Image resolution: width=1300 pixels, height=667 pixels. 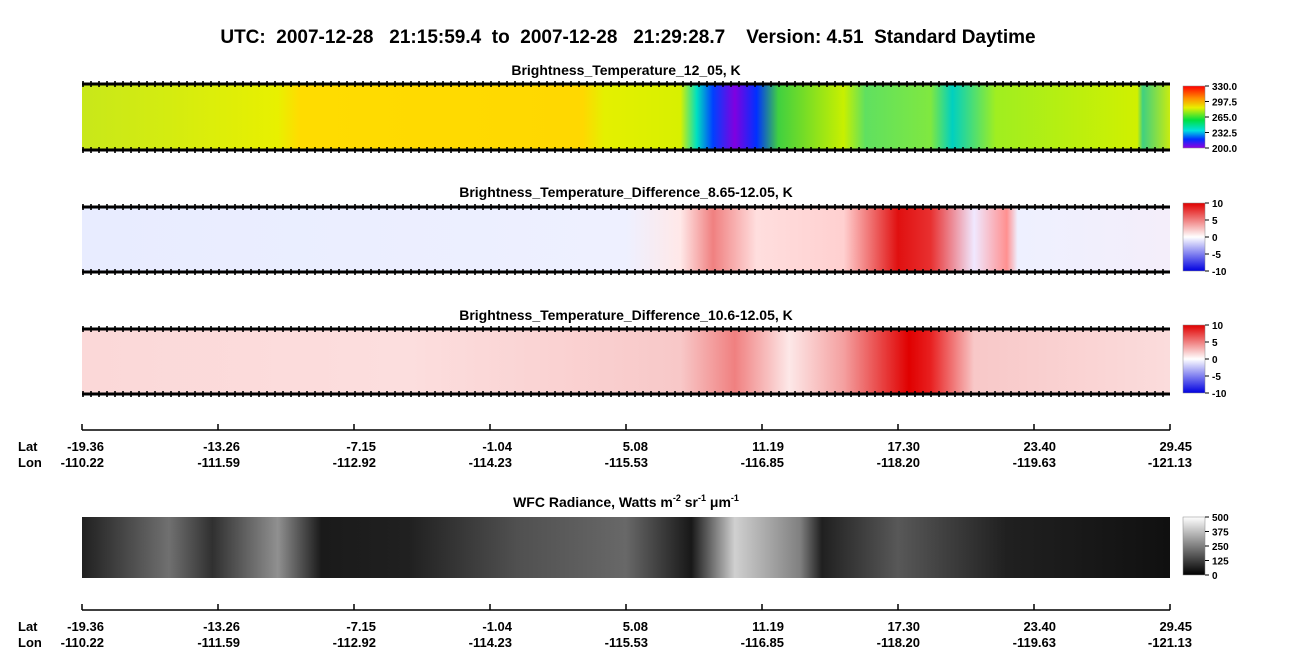 I want to click on colorbar-tick-label: 265.0, so click(x=1224, y=118).